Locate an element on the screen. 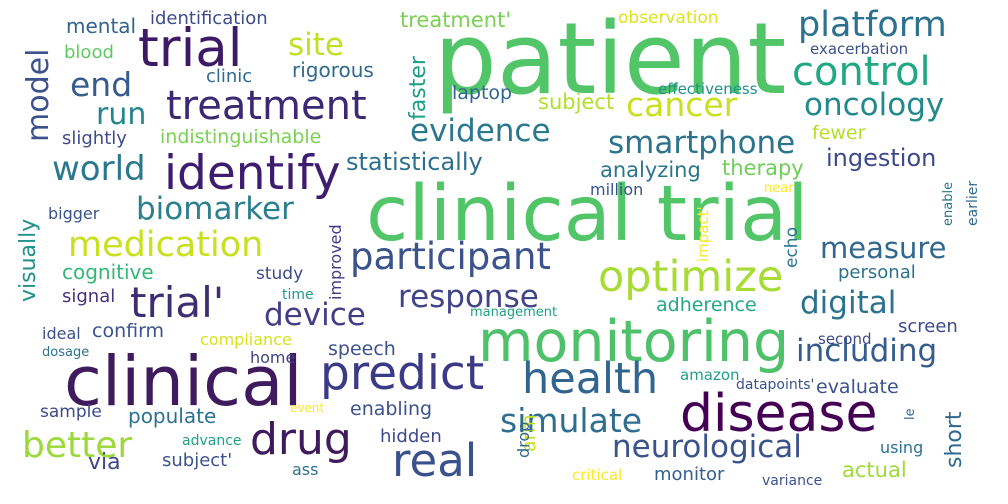 This screenshot has height=504, width=1008. word: impact' is located at coordinates (703, 234).